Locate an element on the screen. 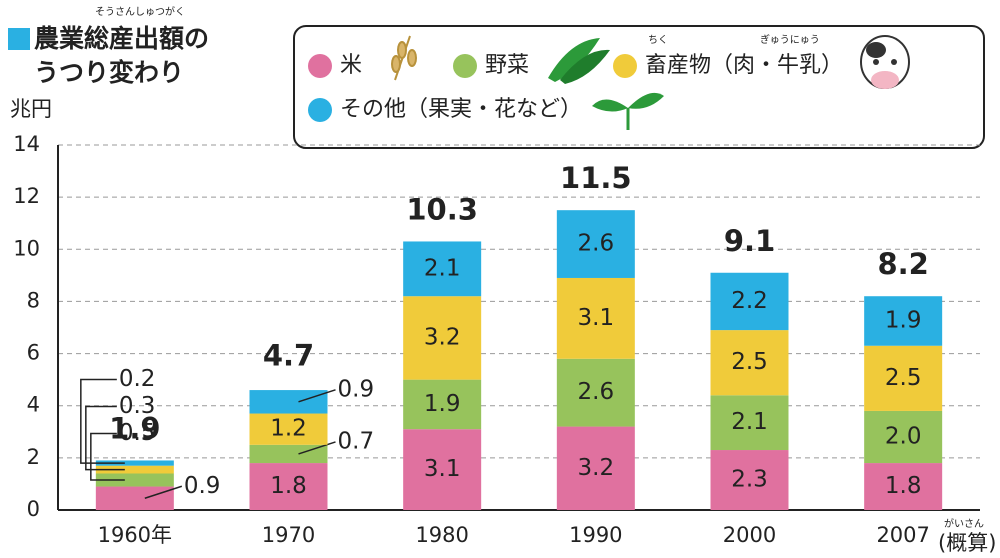 This screenshot has height=558, width=1000. total-label: 1.9 is located at coordinates (134, 428).